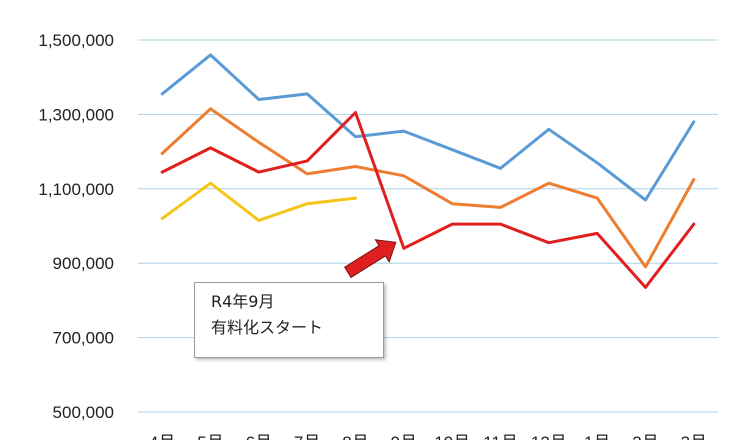 The height and width of the screenshot is (440, 740). What do you see at coordinates (307, 436) in the screenshot?
I see `x-tick-label: 7月` at bounding box center [307, 436].